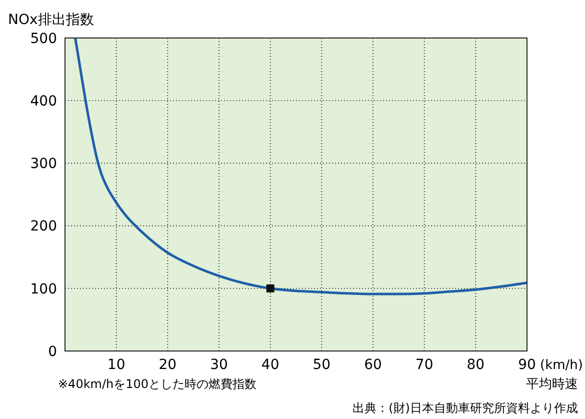 The height and width of the screenshot is (419, 585). I want to click on y-tick-label: 500, so click(43, 38).